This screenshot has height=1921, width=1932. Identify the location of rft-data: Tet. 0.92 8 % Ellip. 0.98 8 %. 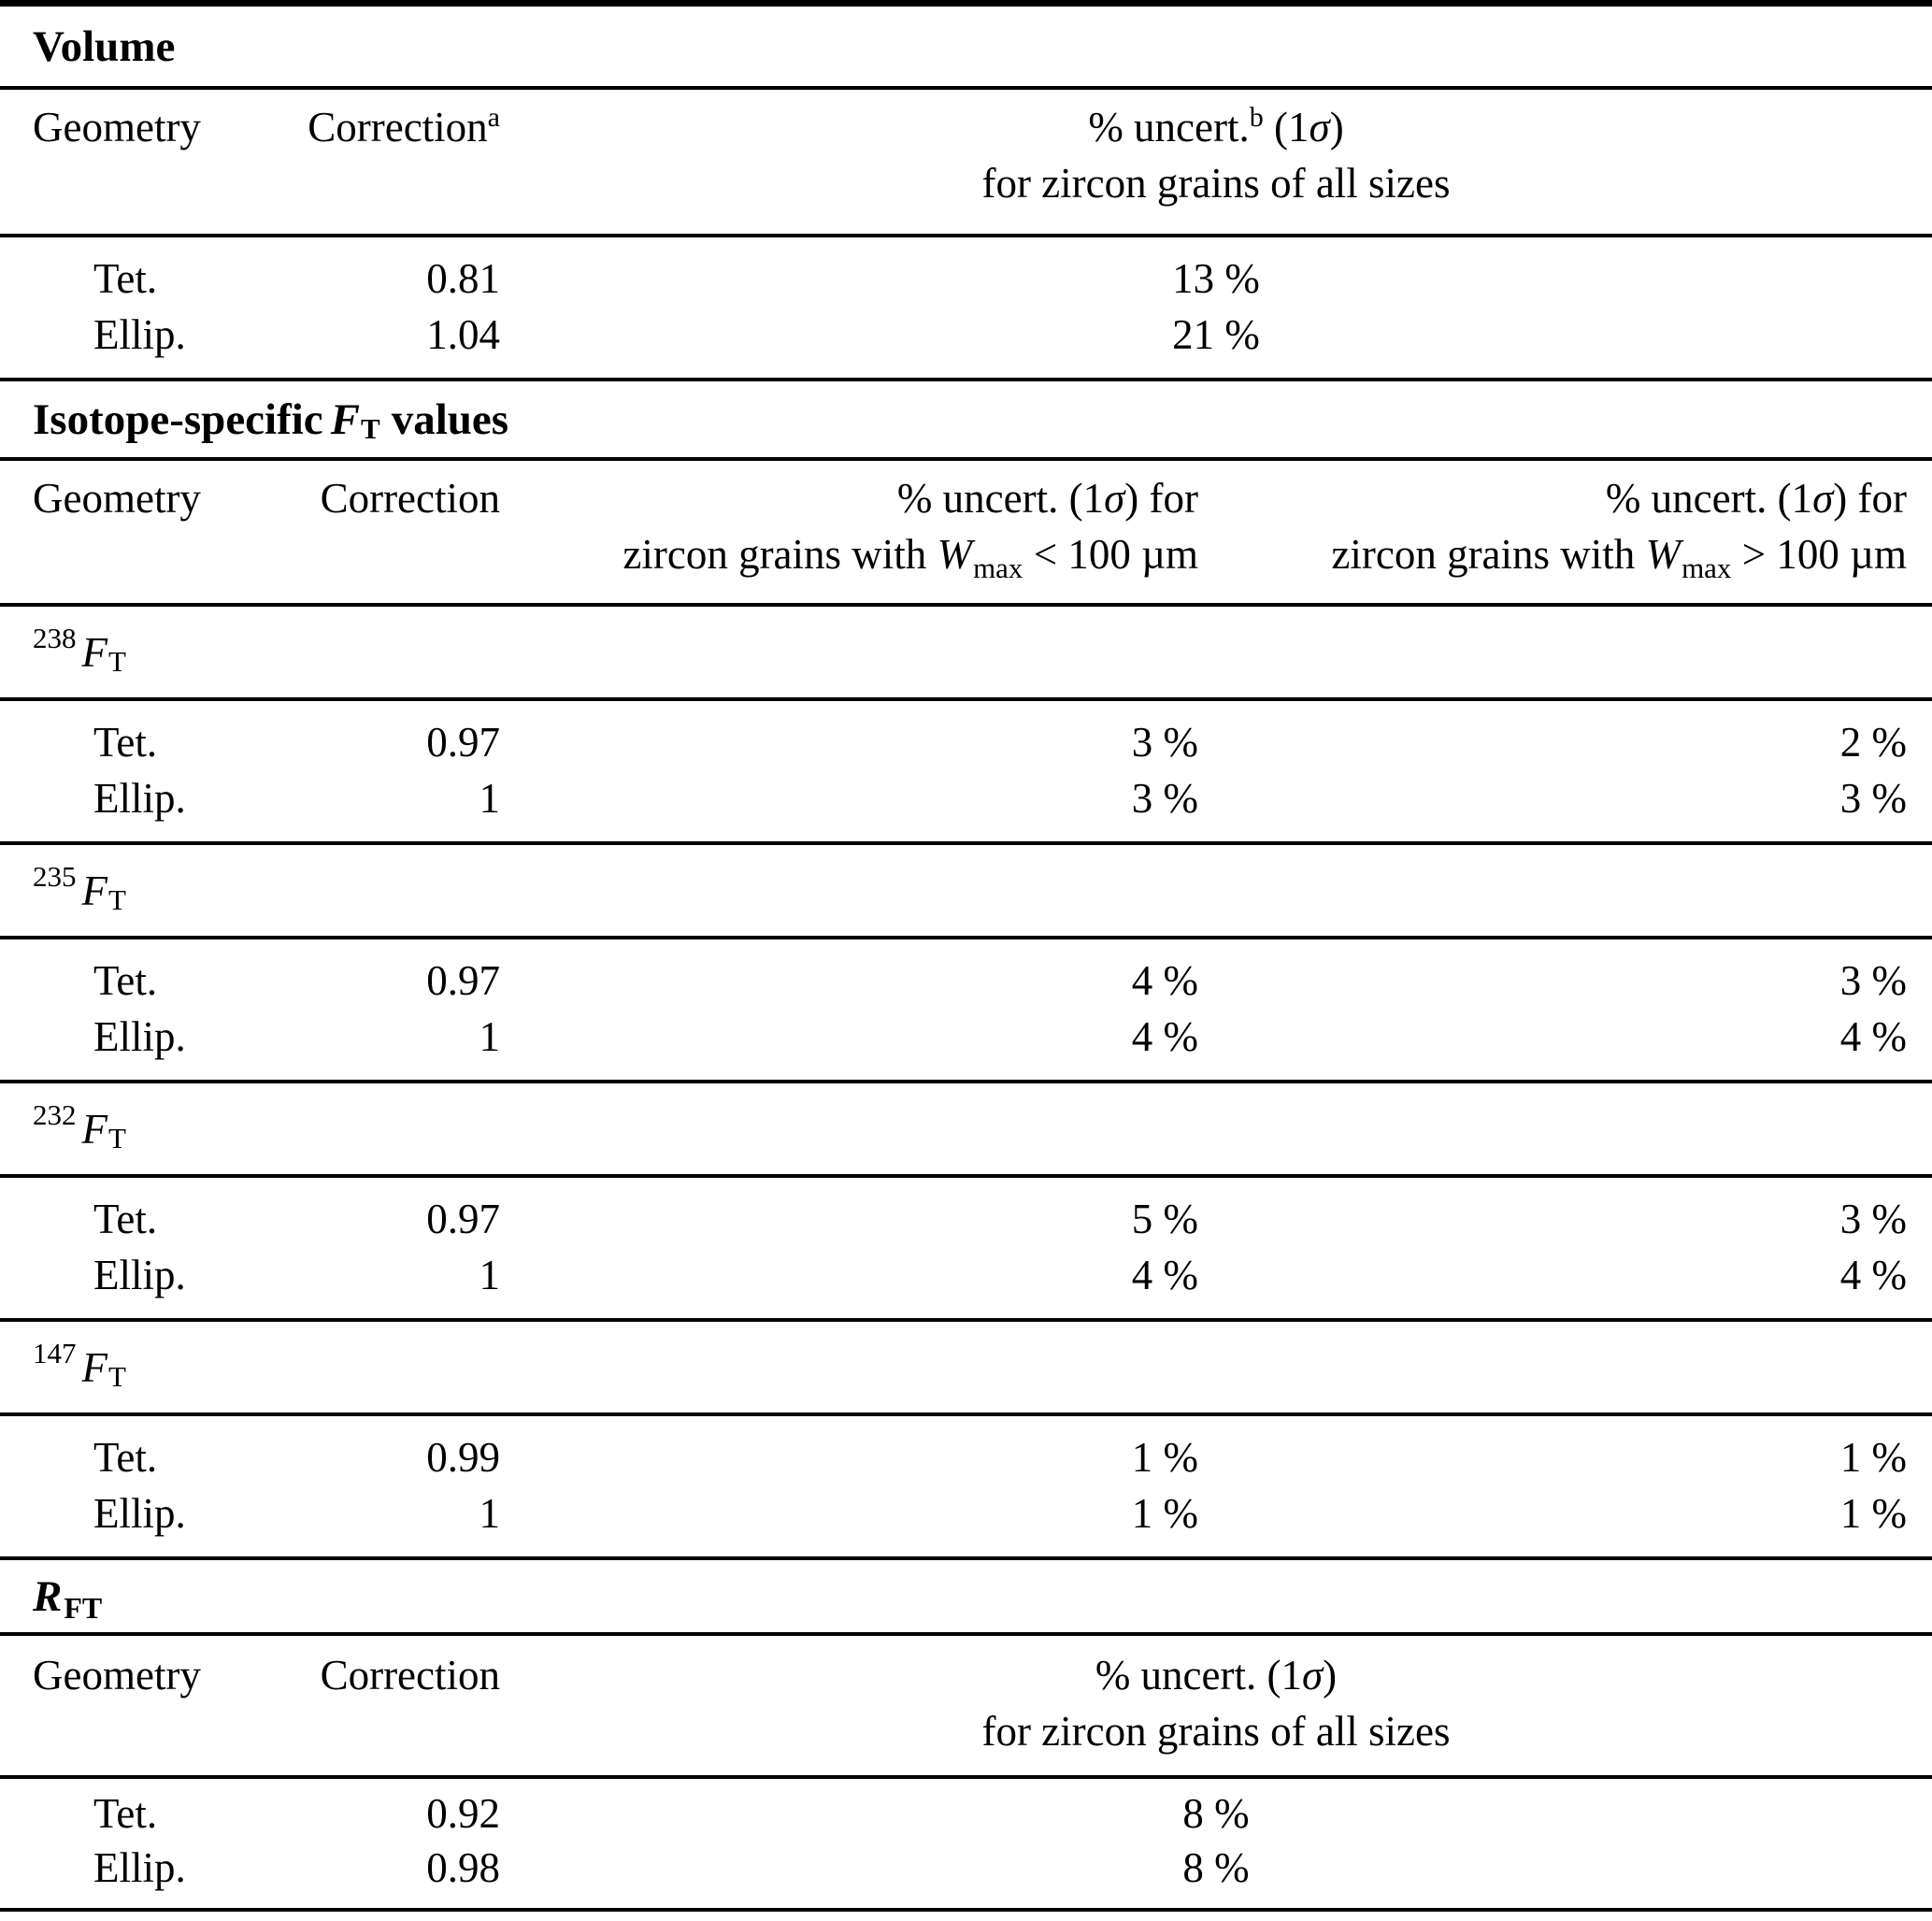
(966, 1843).